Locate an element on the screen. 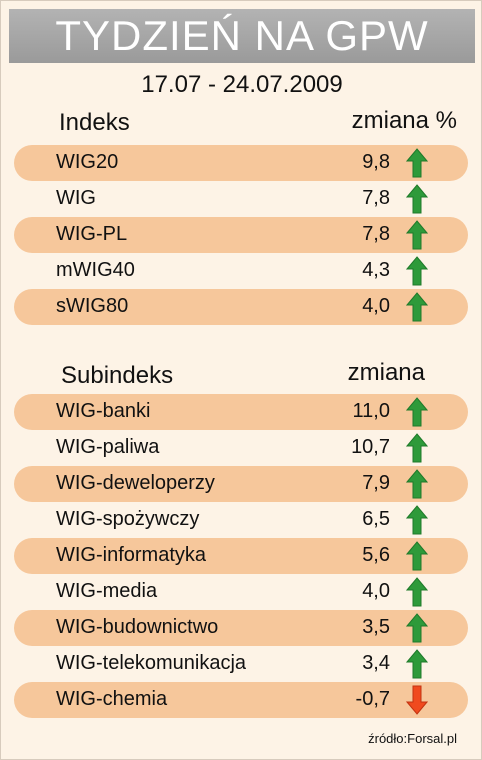 Image resolution: width=482 pixels, height=760 pixels. change-value: 7,9 is located at coordinates (376, 483).